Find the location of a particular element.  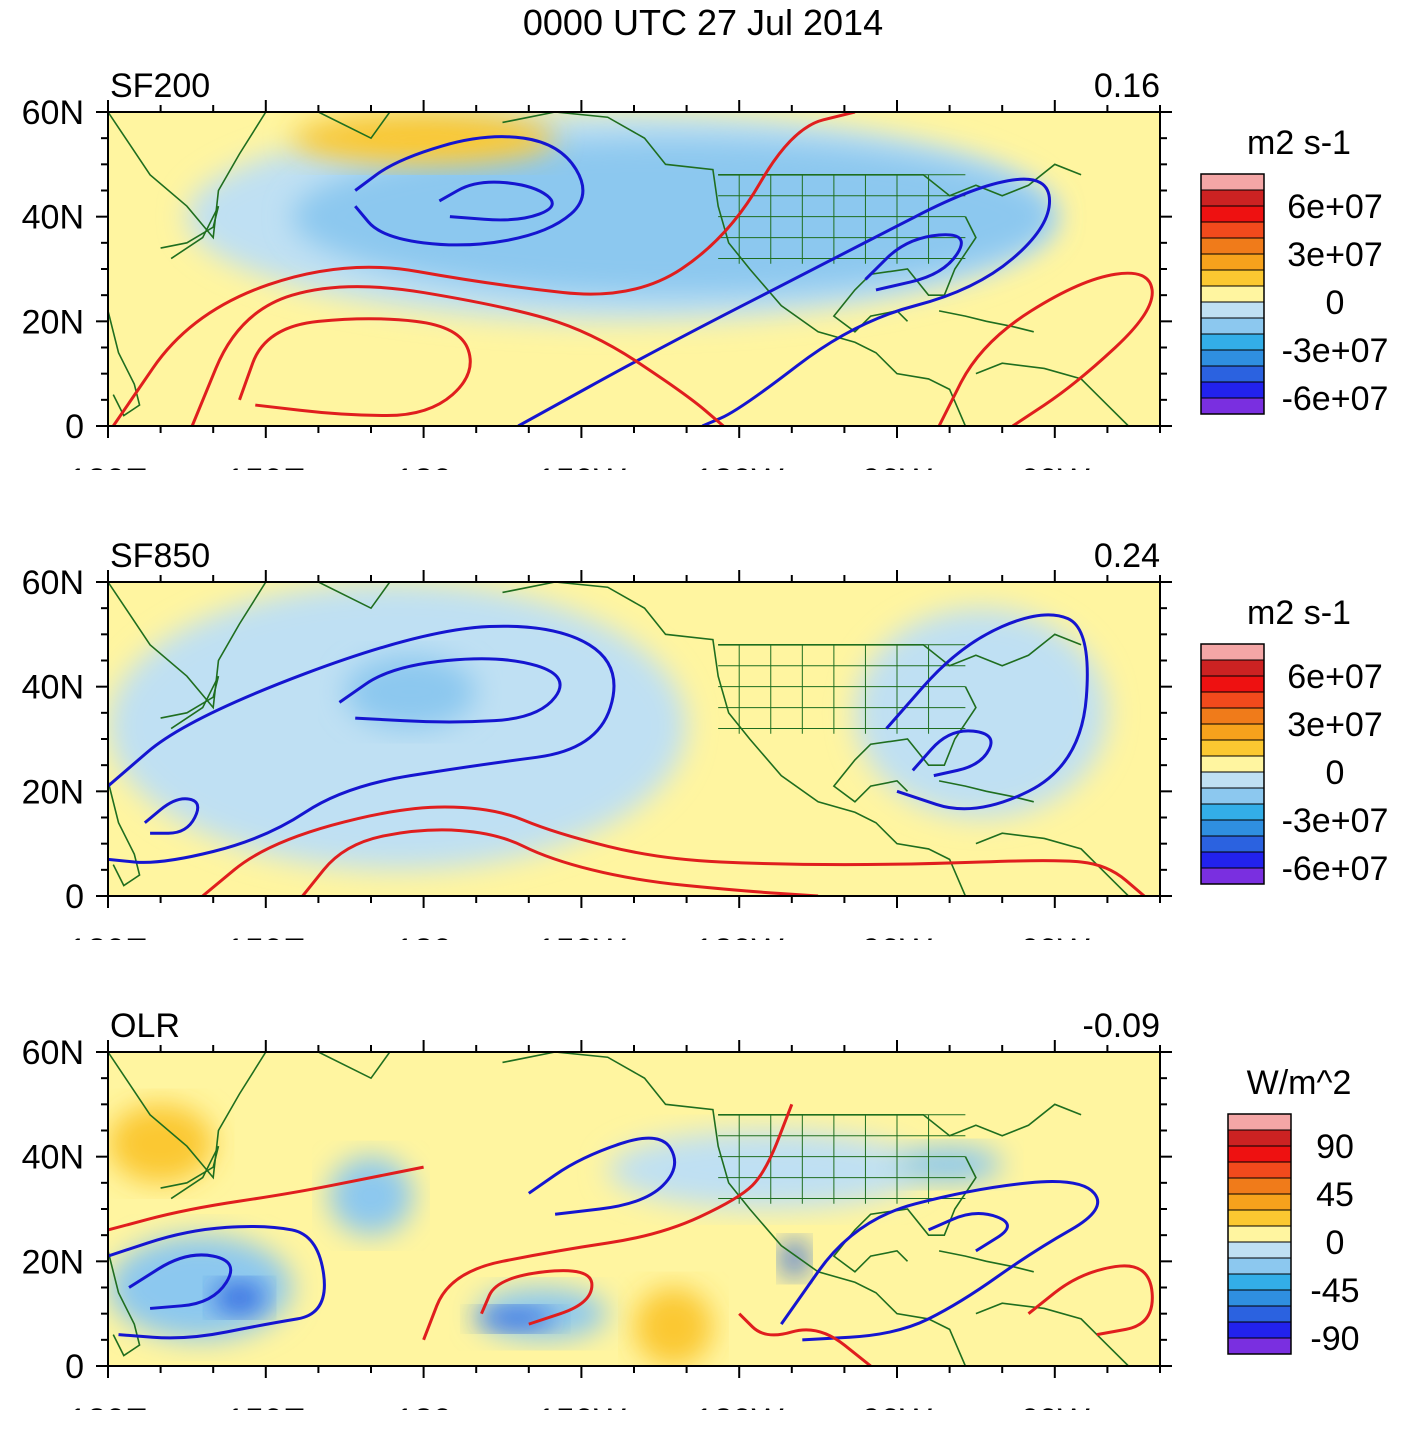

y-tick-label: 40N is located at coordinates (53, 688).